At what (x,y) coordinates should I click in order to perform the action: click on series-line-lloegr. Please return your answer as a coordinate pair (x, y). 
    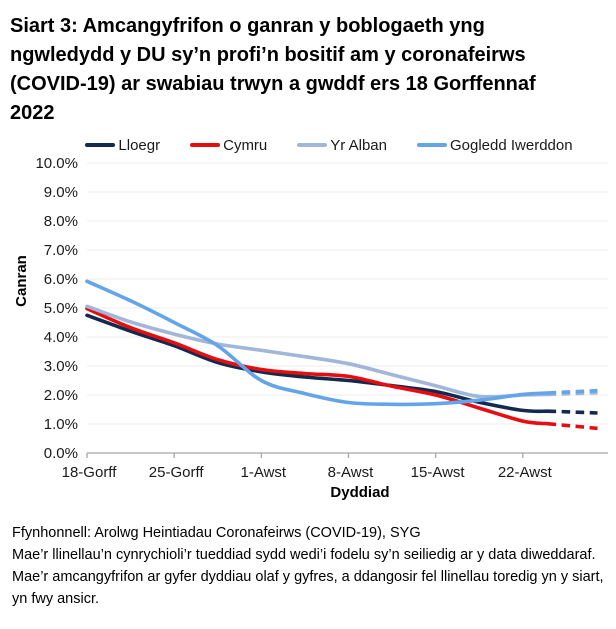
    Looking at the image, I should click on (317, 363).